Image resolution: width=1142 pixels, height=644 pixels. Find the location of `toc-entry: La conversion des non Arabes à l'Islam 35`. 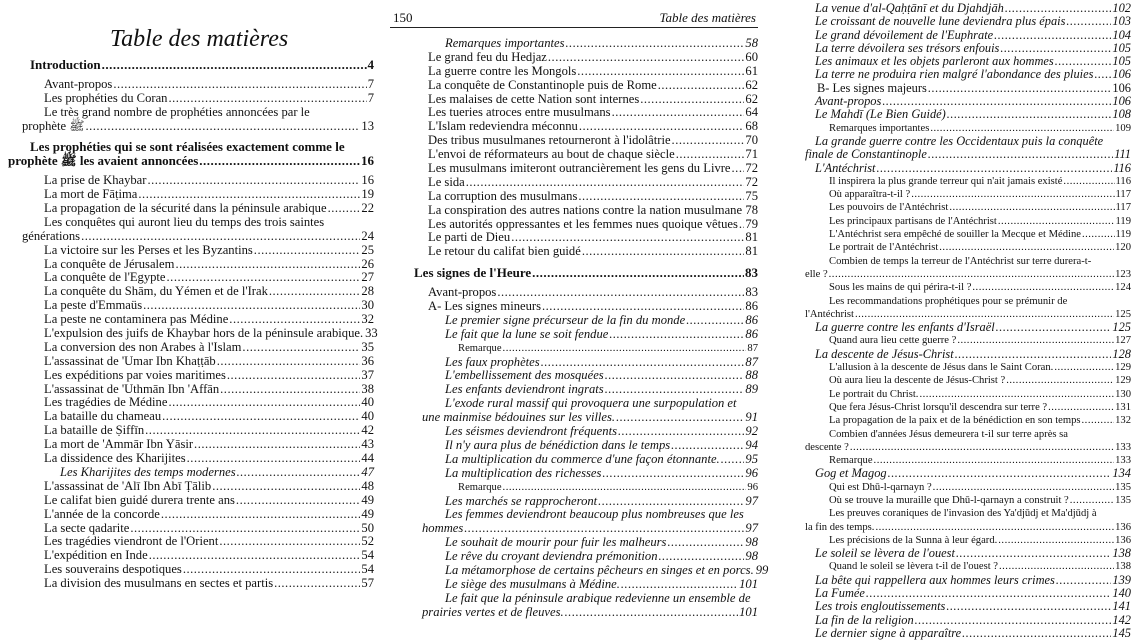

toc-entry: La conversion des non Arabes à l'Islam 35 is located at coordinates (191, 347).